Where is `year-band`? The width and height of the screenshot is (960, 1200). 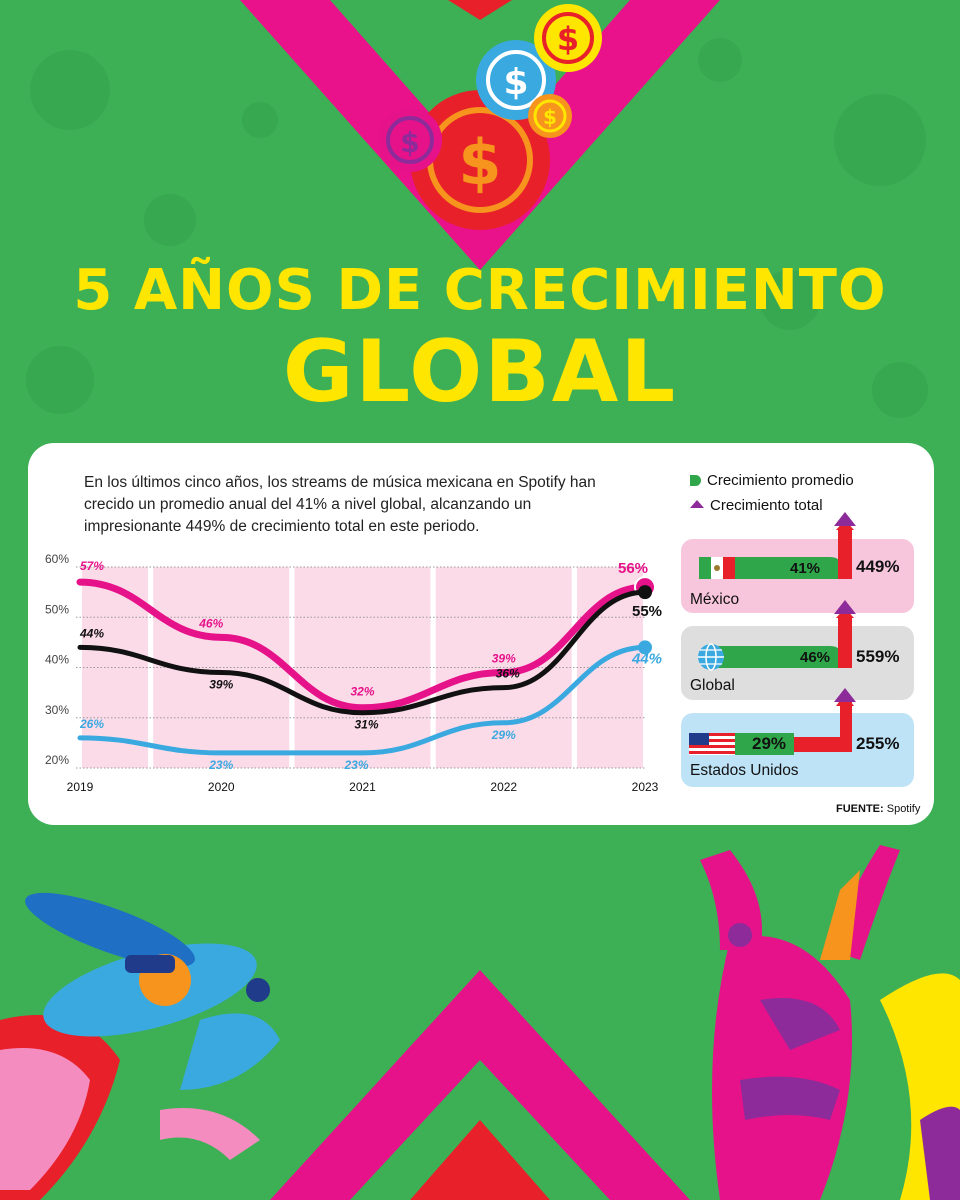
year-band is located at coordinates (362, 667).